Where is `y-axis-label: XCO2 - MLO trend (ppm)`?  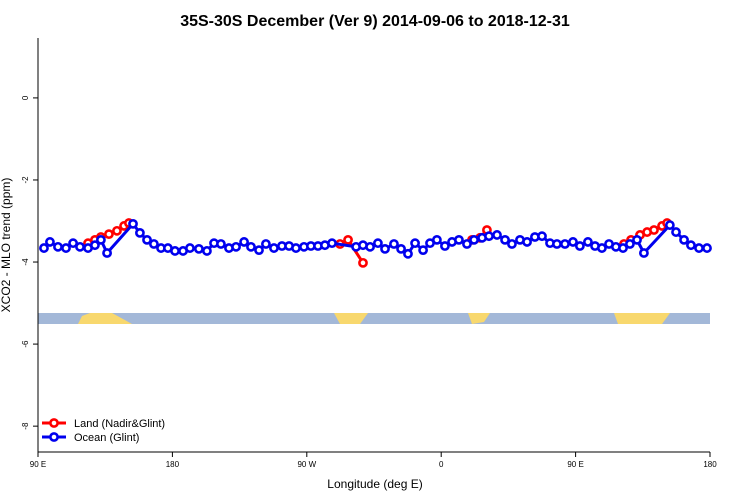
y-axis-label: XCO2 - MLO trend (ppm) is located at coordinates (6, 245).